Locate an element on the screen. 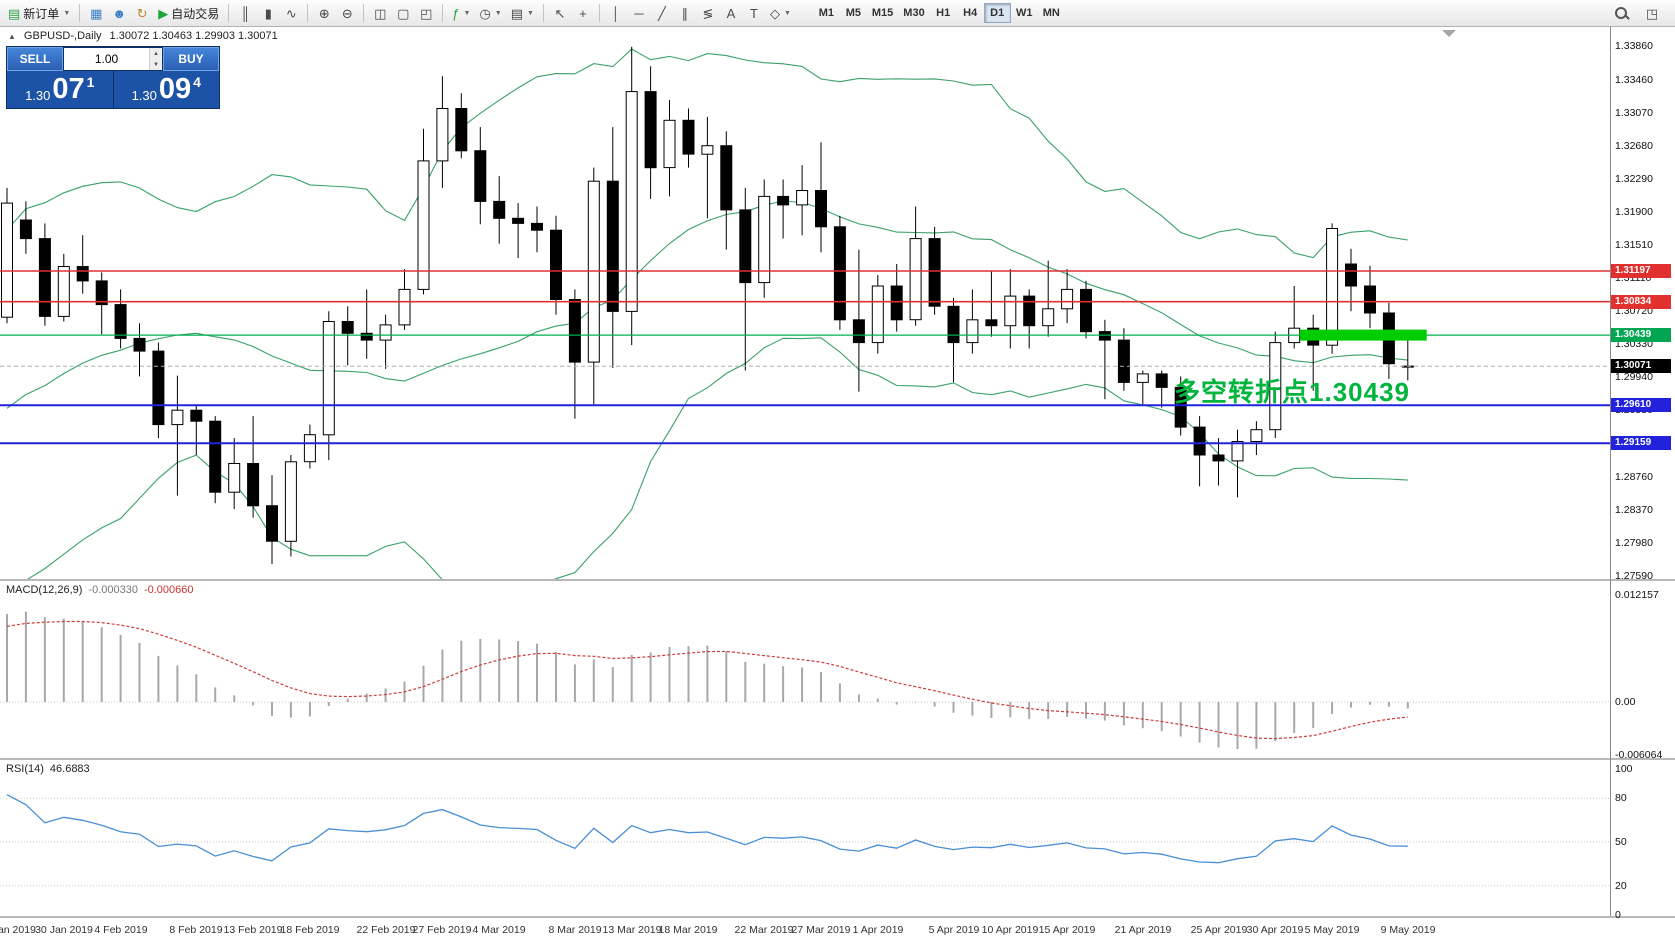 This screenshot has height=947, width=1675. buy-button: BUY is located at coordinates (191, 59).